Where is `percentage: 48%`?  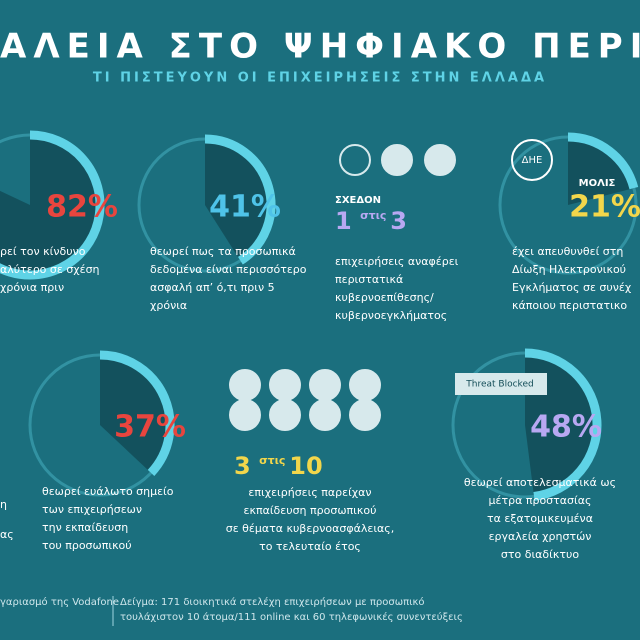
percentage: 48% is located at coordinates (566, 427).